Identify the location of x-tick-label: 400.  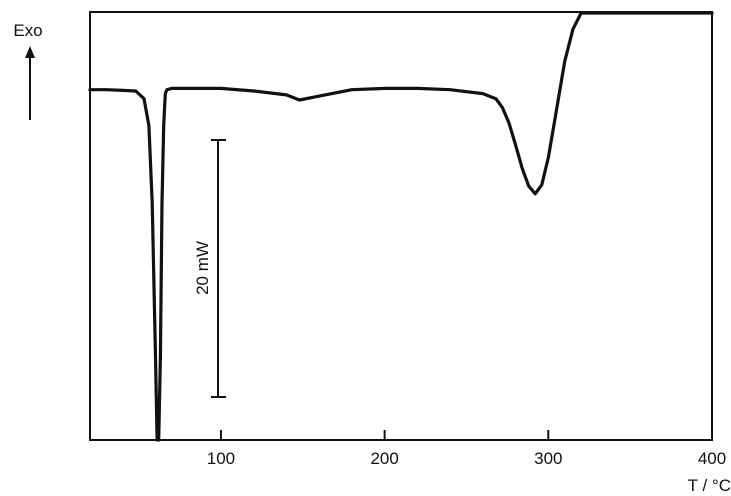
(712, 458).